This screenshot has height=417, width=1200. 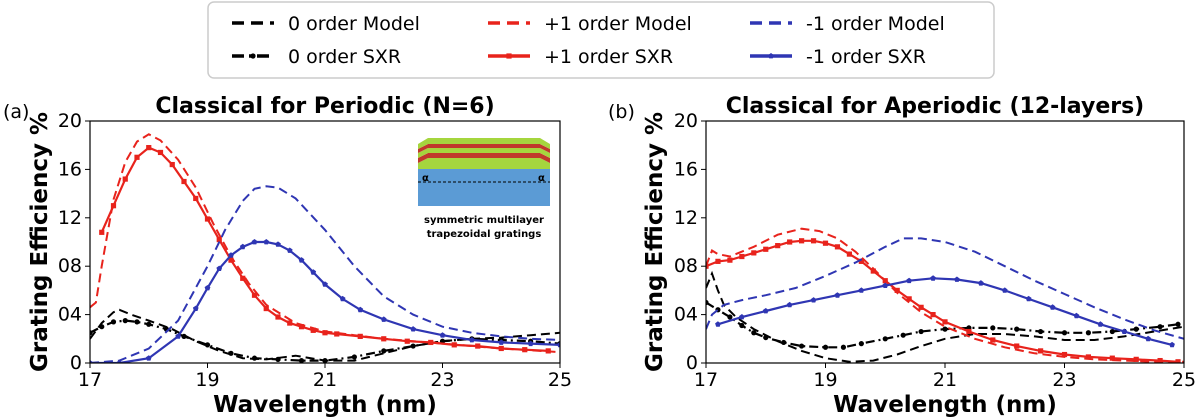 I want to click on panel-b-series, so click(x=945, y=295).